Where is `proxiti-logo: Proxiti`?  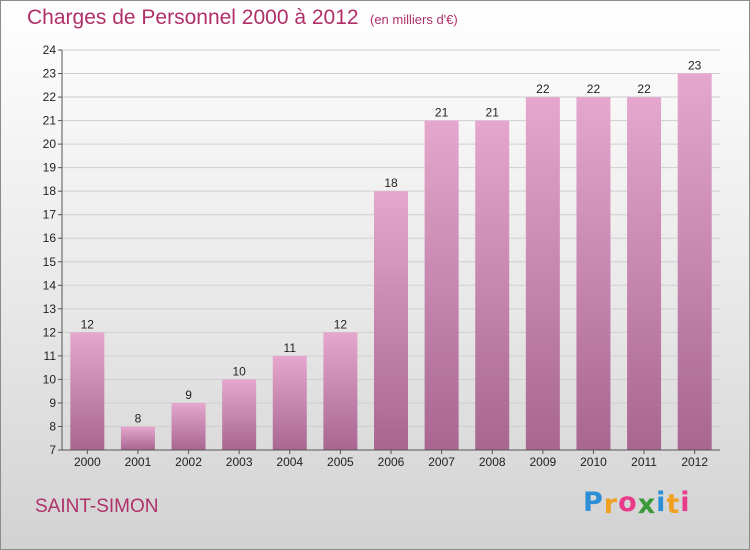 proxiti-logo: Proxiti is located at coordinates (637, 503).